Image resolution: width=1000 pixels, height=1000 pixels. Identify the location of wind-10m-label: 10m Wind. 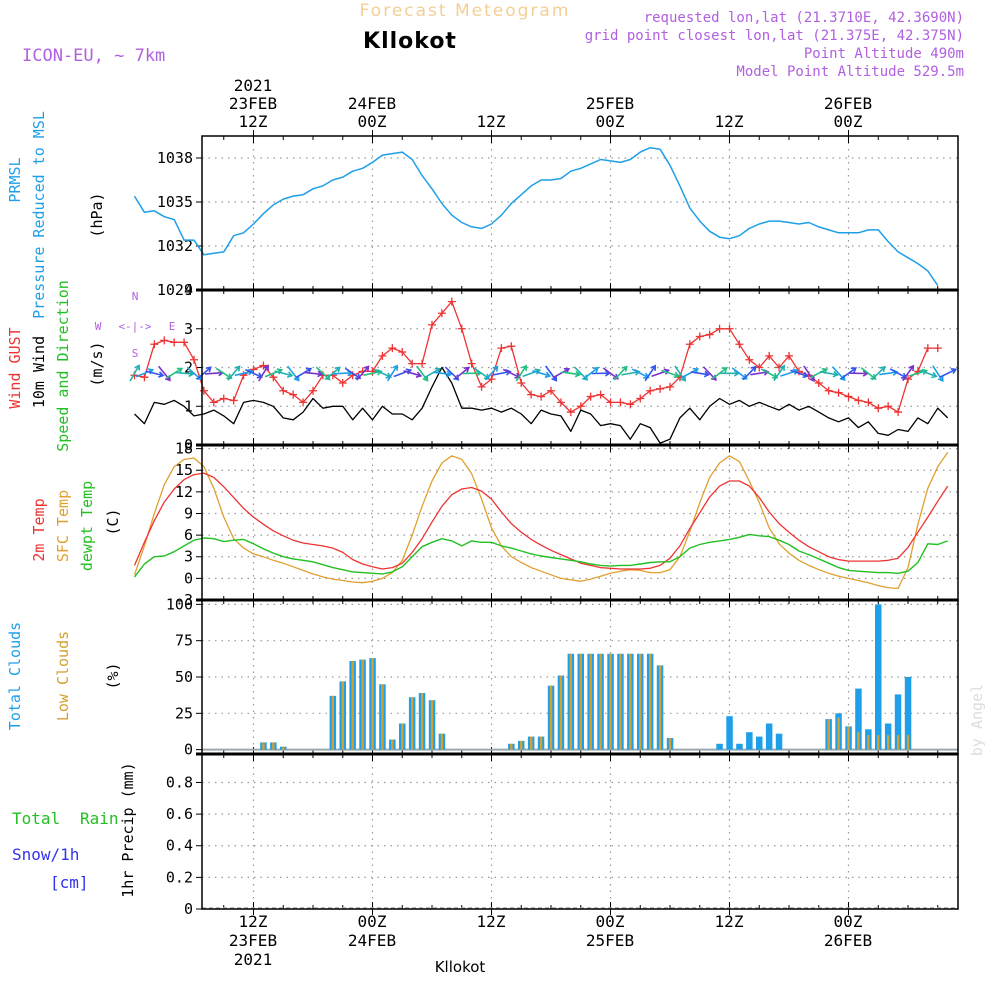
(39, 372).